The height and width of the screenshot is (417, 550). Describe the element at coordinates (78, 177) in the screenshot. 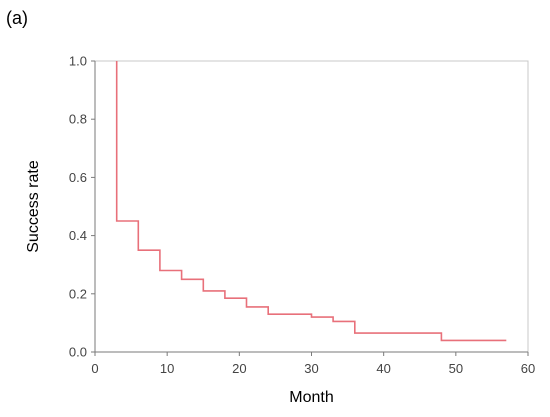

I see `y-tick-label: 0.6` at that location.